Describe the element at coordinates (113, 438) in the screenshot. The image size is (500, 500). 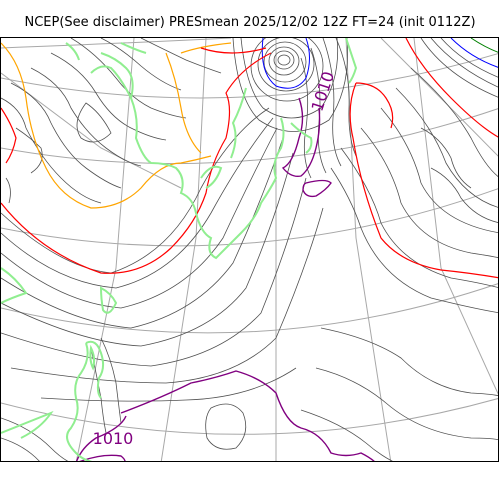
I see `contour-label-1010-south: 1010` at that location.